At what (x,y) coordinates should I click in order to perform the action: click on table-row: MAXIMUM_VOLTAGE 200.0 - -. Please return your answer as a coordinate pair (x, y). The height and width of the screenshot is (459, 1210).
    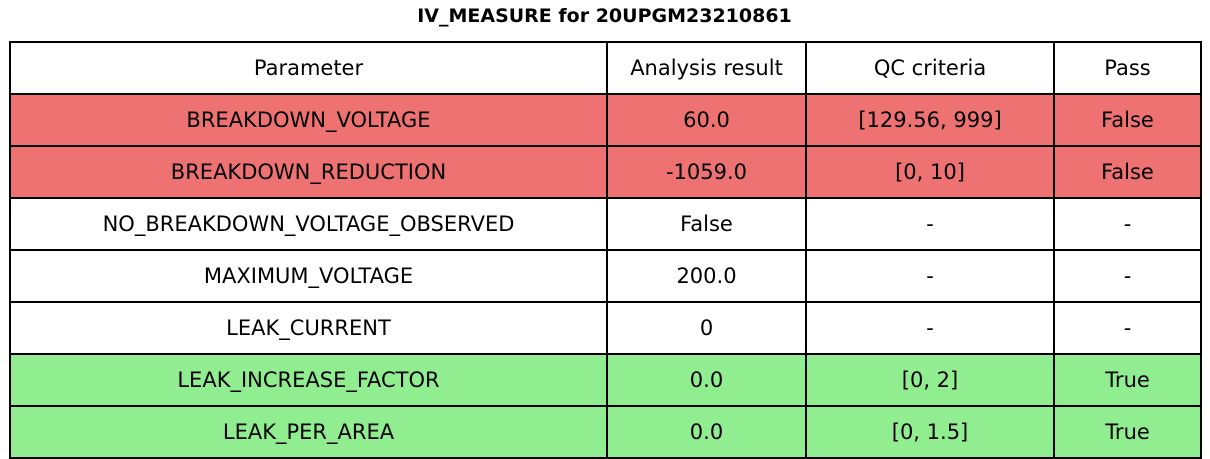
    Looking at the image, I should click on (605, 276).